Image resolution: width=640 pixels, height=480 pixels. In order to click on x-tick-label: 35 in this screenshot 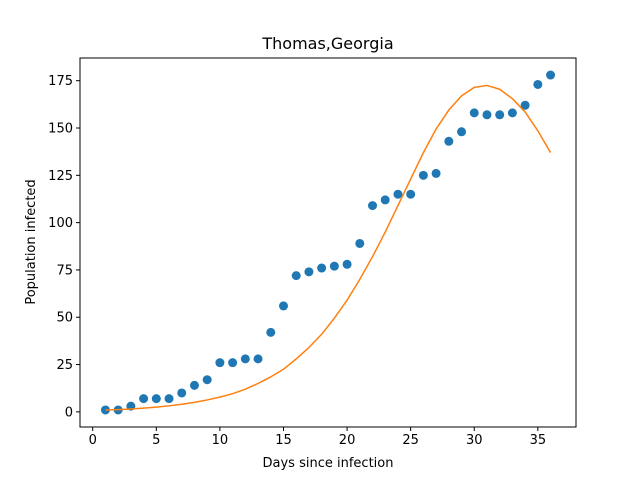, I will do `click(538, 440)`.